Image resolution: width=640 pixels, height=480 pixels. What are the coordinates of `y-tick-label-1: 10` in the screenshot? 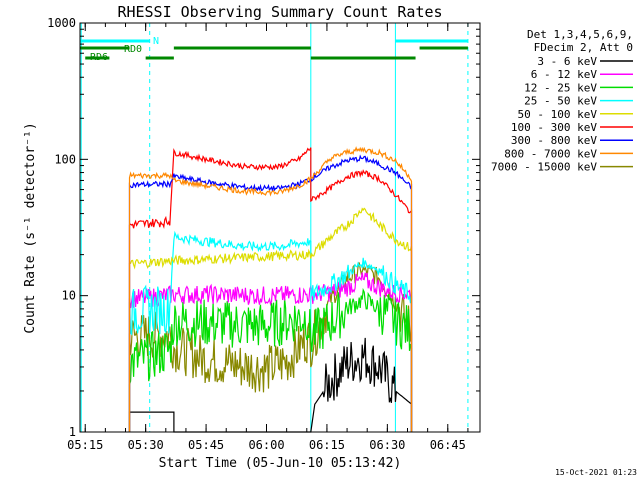 It's located at (69, 296).